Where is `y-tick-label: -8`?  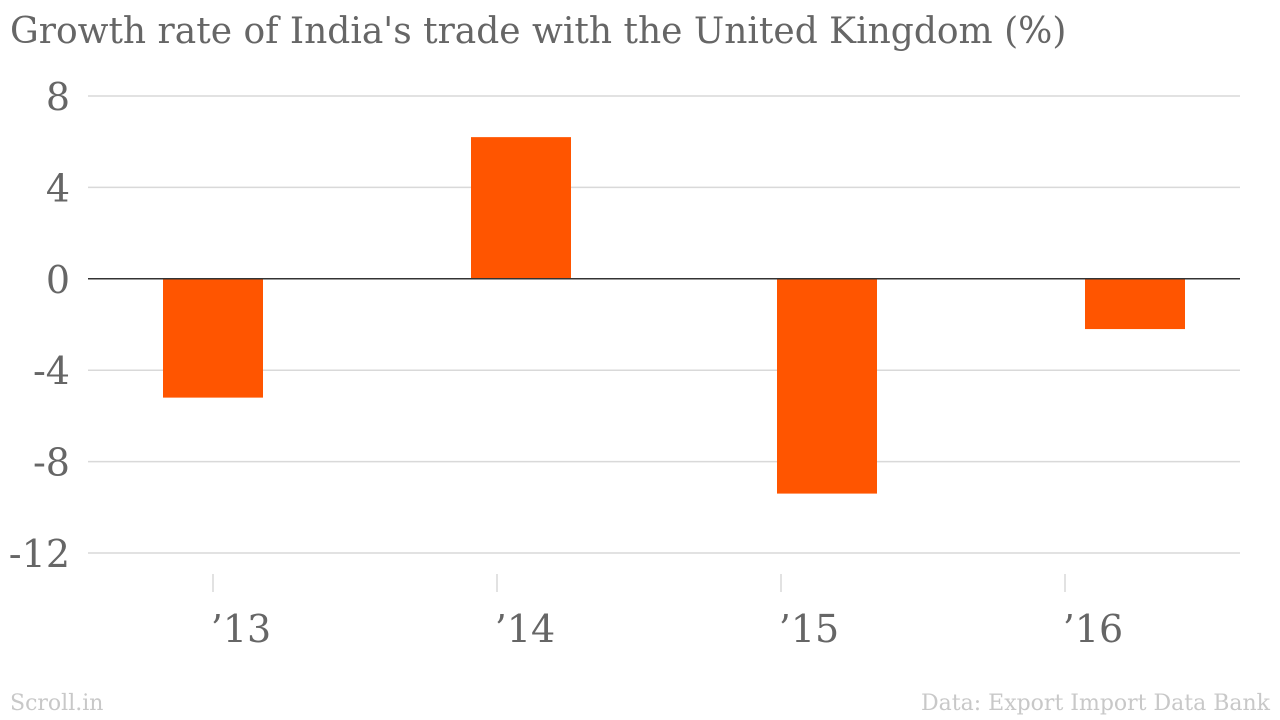 y-tick-label: -8 is located at coordinates (51, 463).